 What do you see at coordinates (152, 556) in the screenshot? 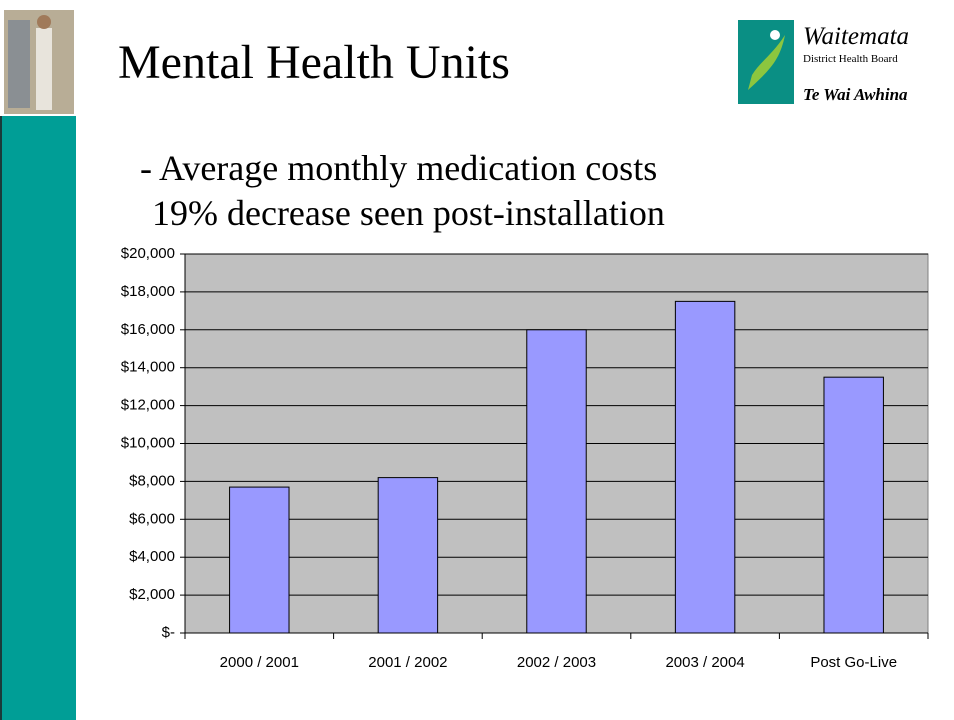
I see `y-tick-label: $4,000` at bounding box center [152, 556].